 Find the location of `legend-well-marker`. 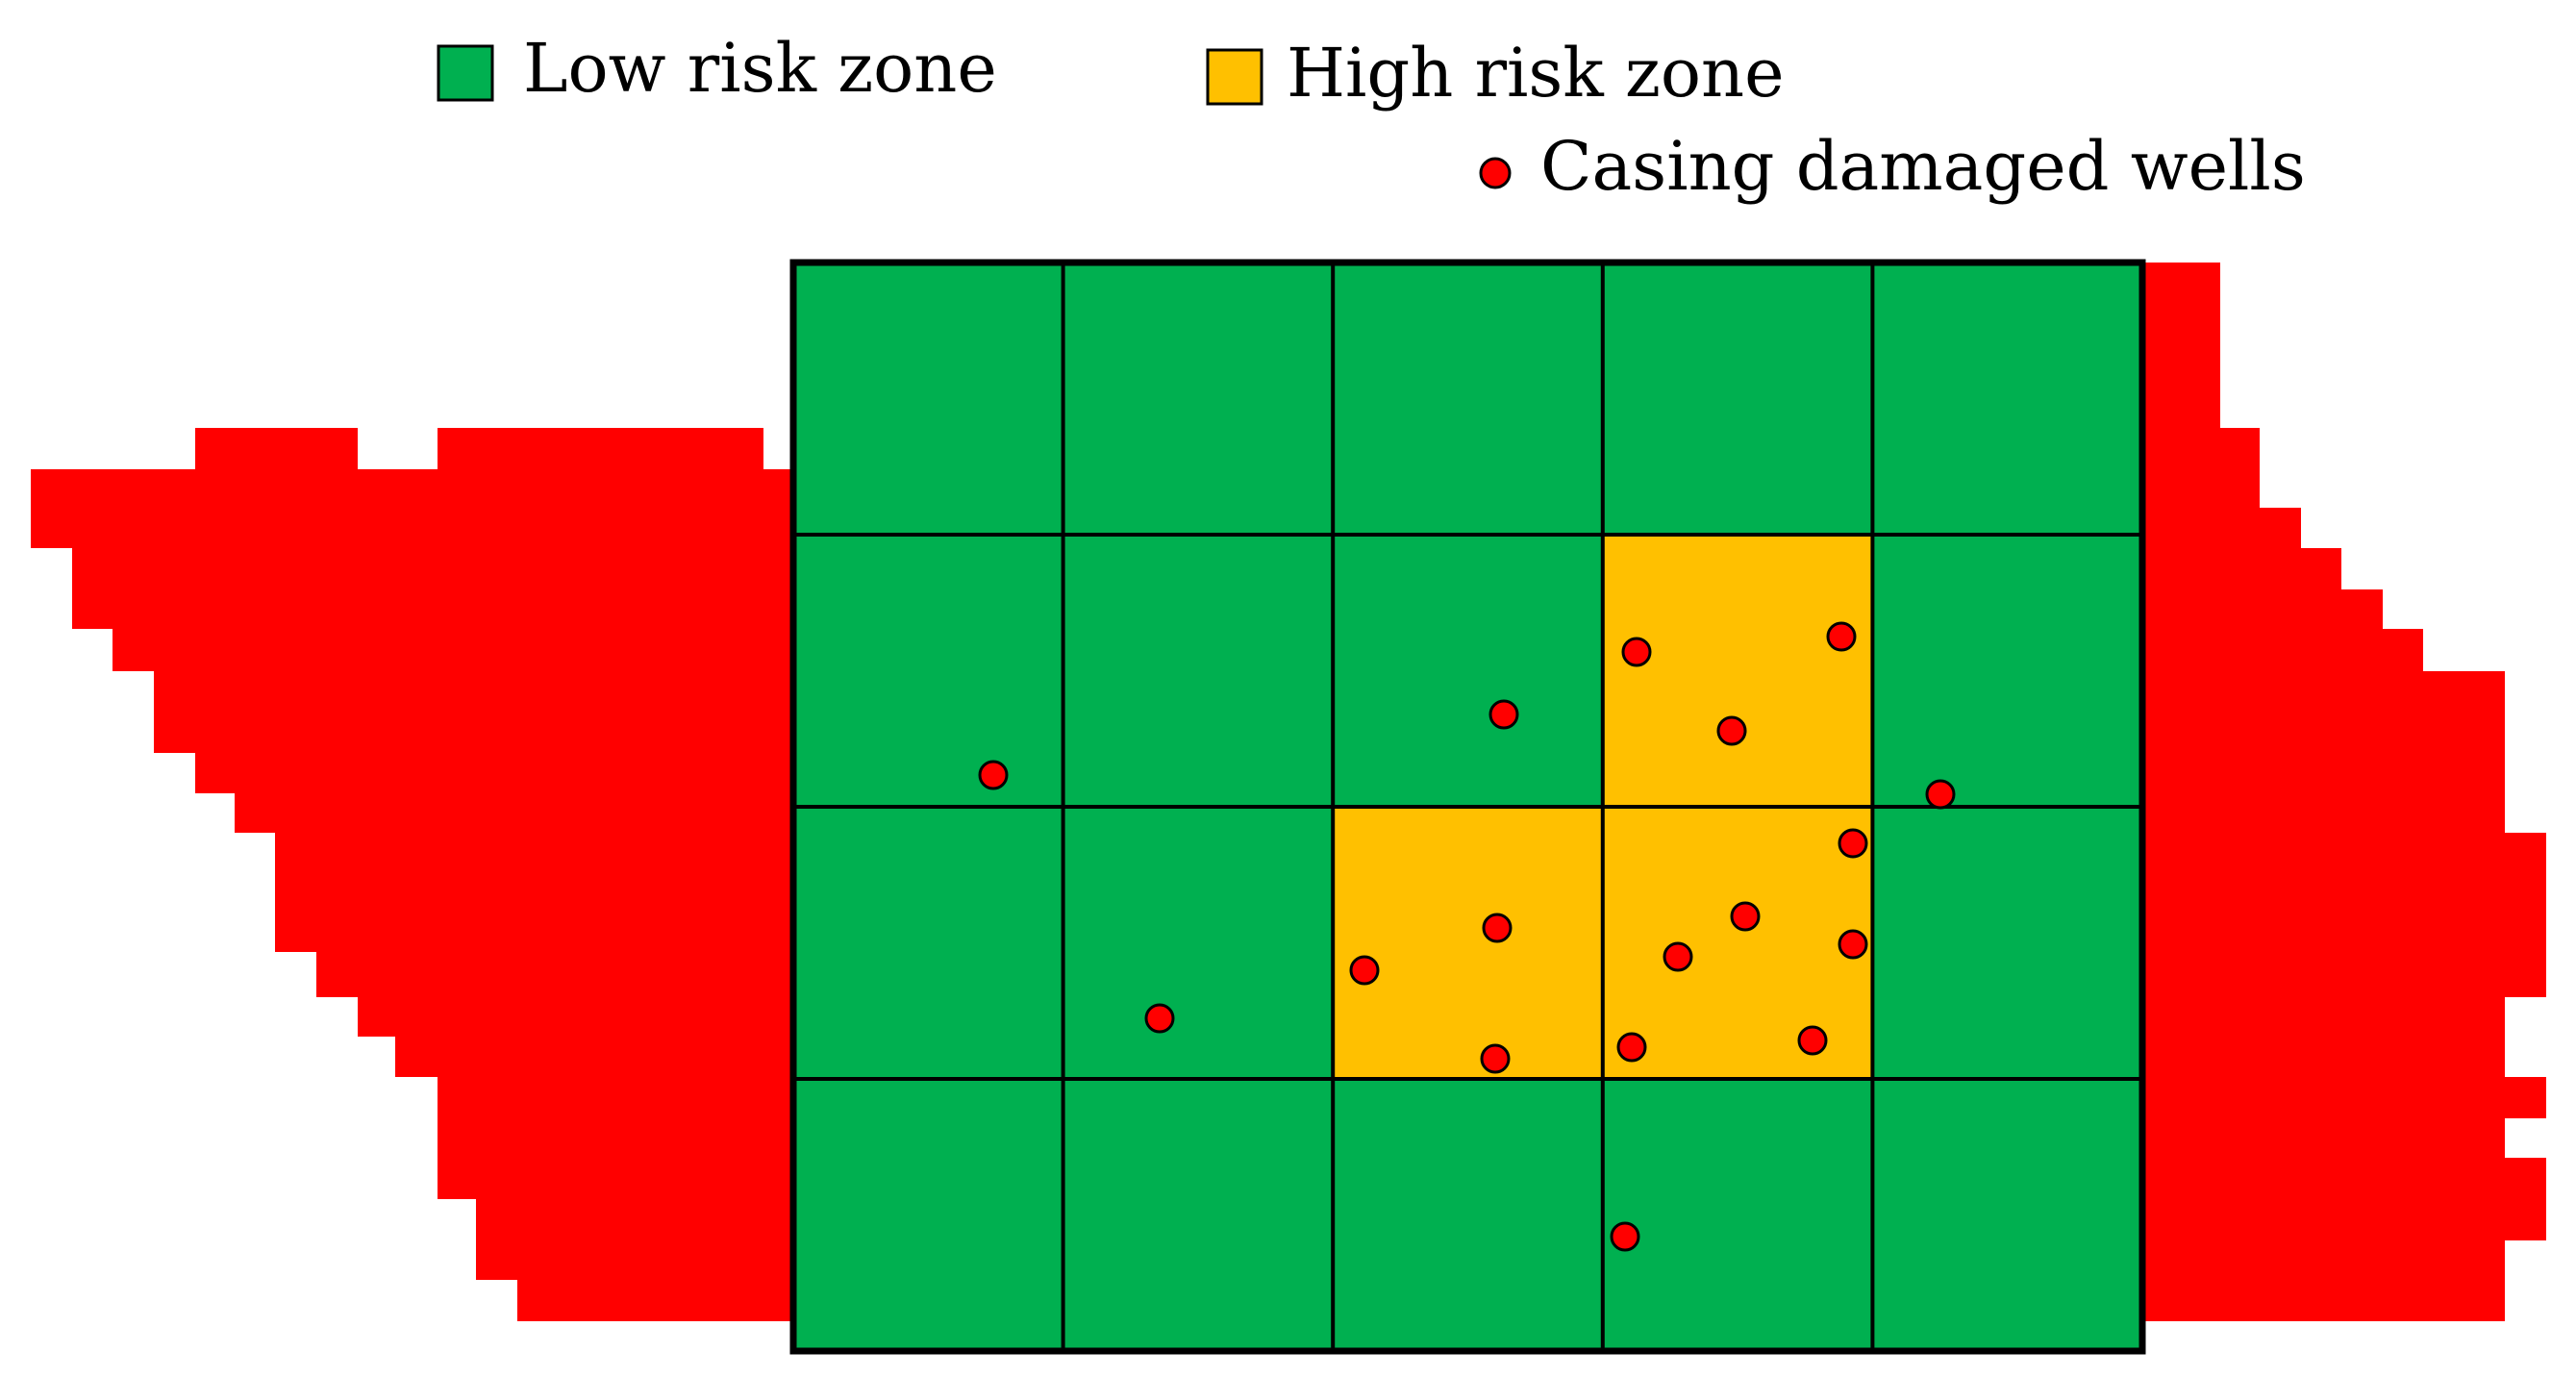

legend-well-marker is located at coordinates (1495, 173).